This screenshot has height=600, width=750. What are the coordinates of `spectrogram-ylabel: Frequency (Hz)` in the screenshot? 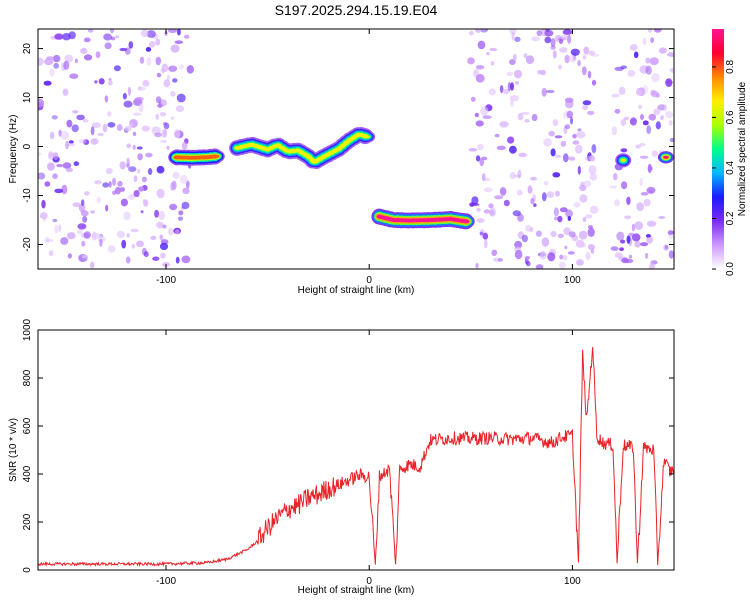 It's located at (13, 149).